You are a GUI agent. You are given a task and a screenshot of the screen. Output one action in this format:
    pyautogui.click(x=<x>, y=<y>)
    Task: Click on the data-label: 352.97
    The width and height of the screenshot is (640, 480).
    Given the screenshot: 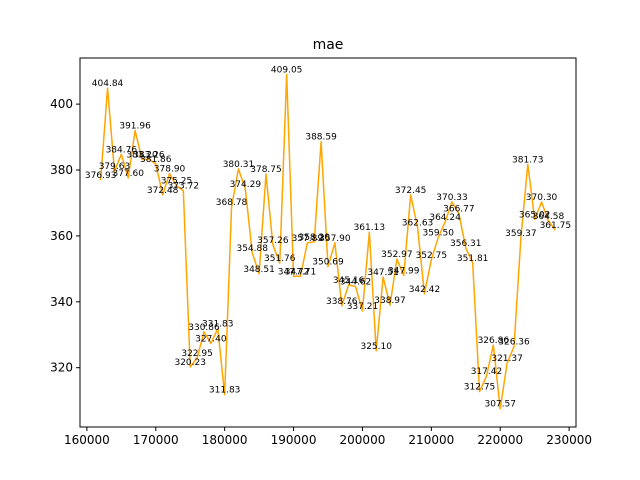 What is the action you would take?
    pyautogui.click(x=397, y=255)
    